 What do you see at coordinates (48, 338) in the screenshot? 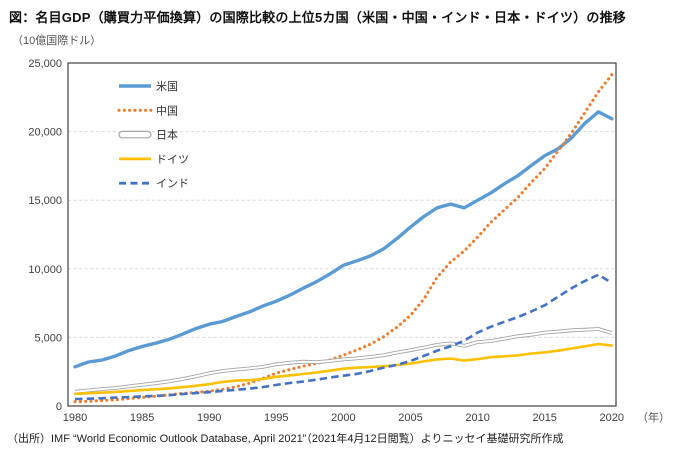
I see `y-tick-label: 5,000` at bounding box center [48, 338].